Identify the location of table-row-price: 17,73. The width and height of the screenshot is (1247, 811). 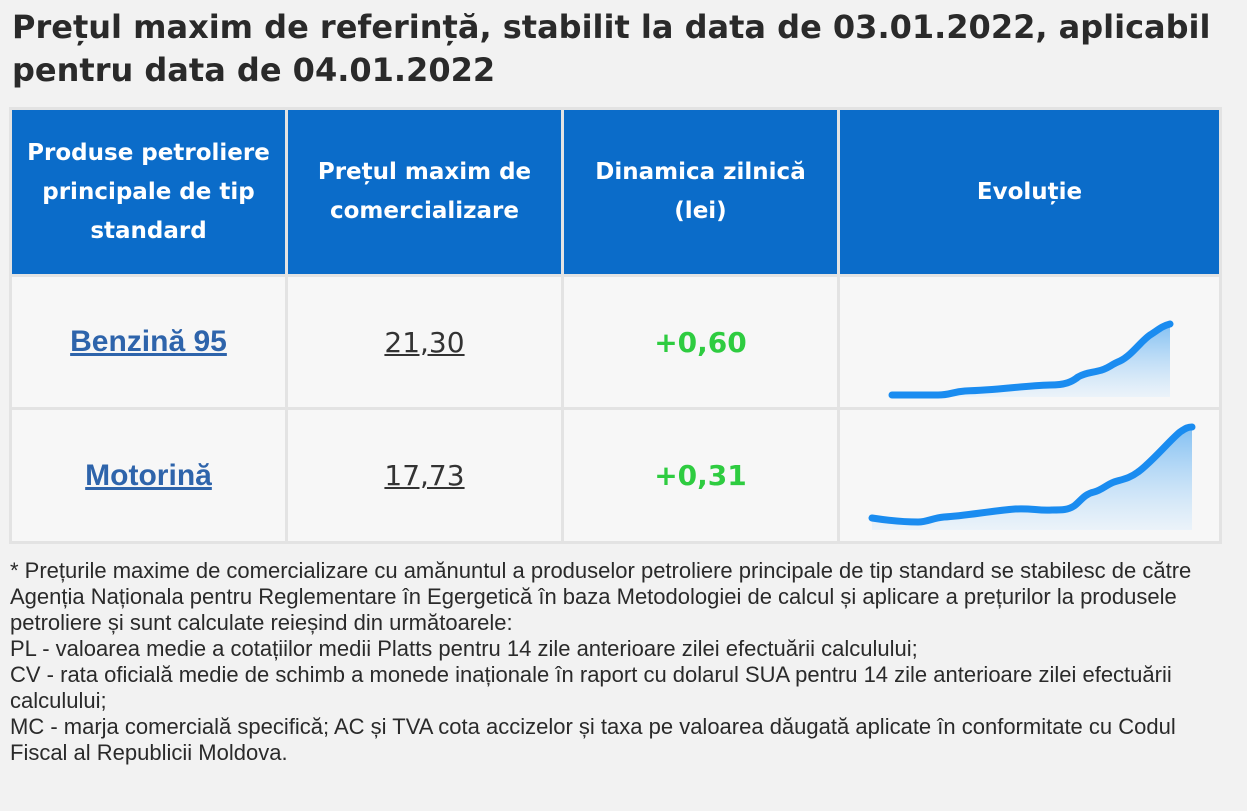
(424, 475).